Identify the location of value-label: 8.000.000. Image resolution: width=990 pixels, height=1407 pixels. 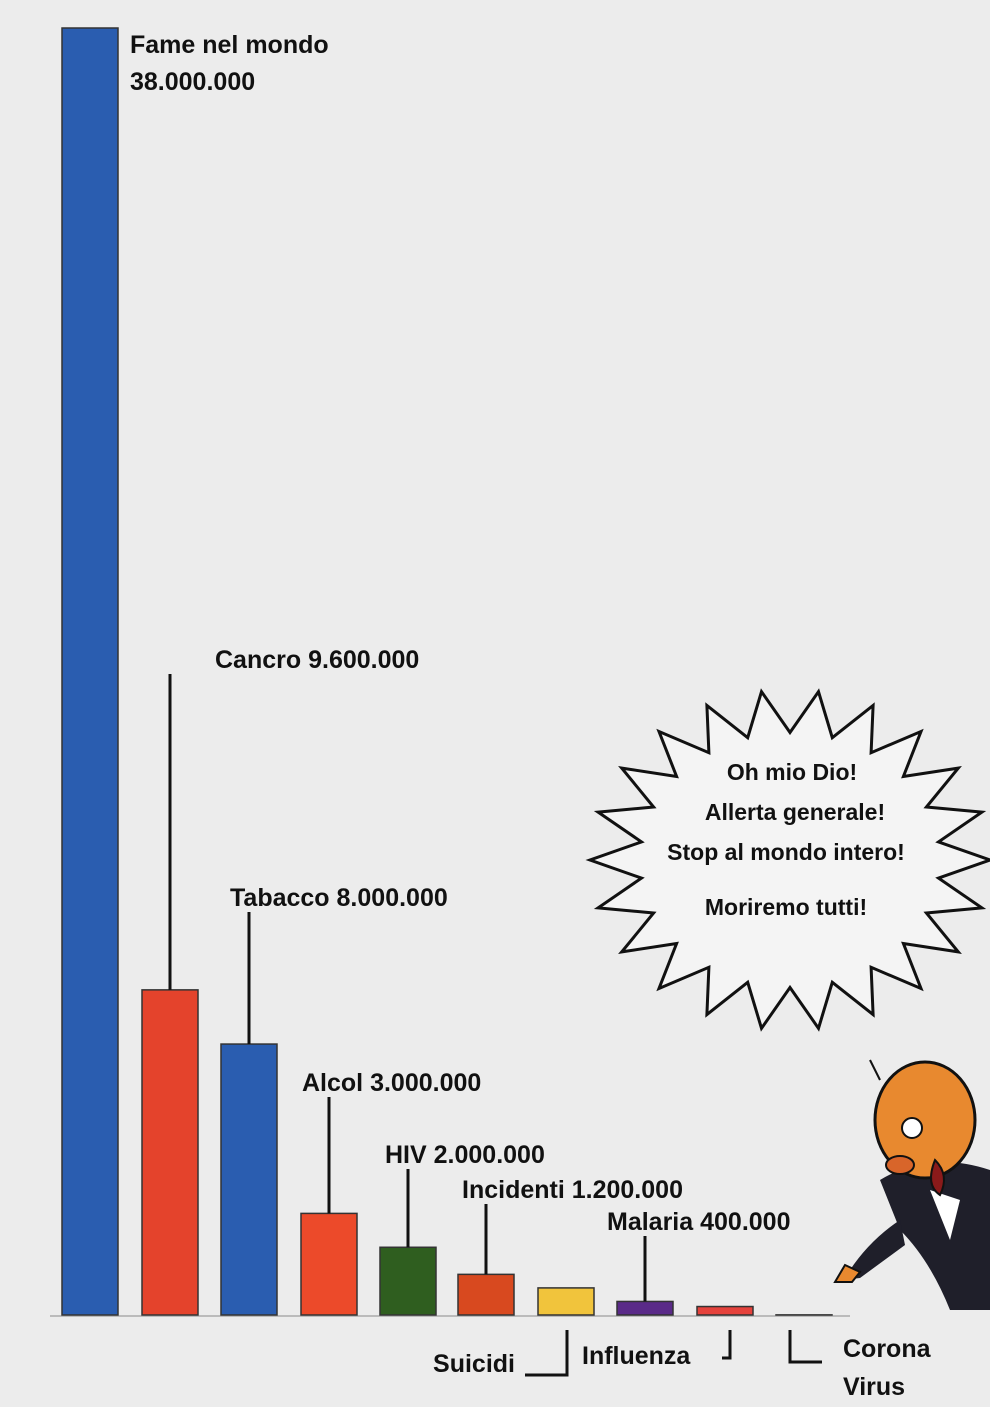
(392, 898).